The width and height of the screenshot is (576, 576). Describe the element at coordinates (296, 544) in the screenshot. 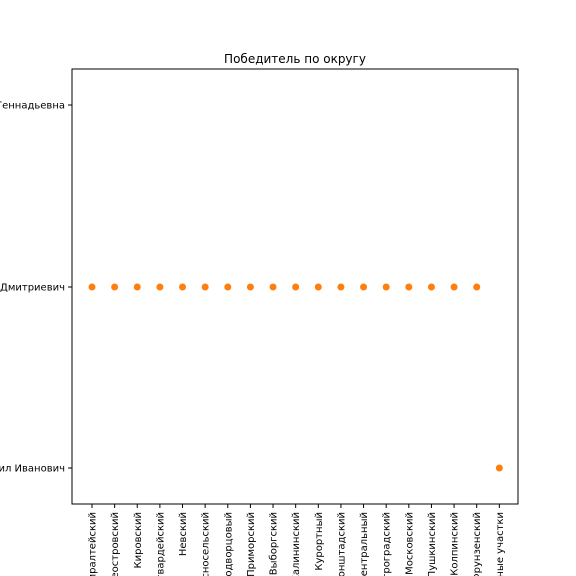

I see `x-tick-label: Калининский` at that location.